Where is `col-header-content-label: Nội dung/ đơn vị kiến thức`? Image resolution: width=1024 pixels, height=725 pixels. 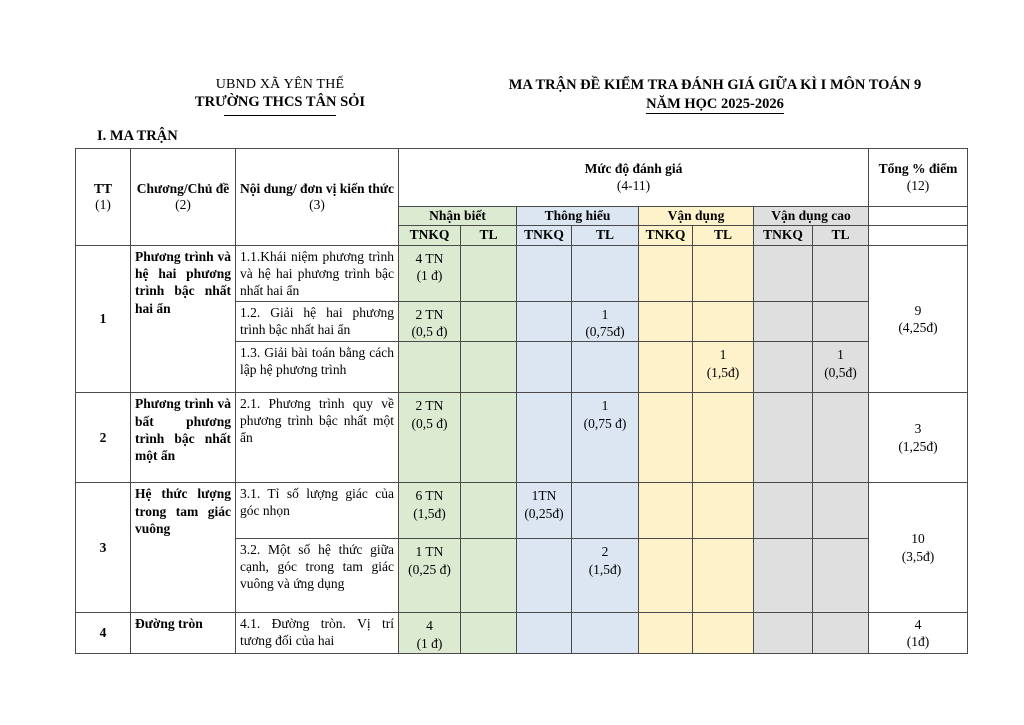 col-header-content-label: Nội dung/ đơn vị kiến thức is located at coordinates (317, 188).